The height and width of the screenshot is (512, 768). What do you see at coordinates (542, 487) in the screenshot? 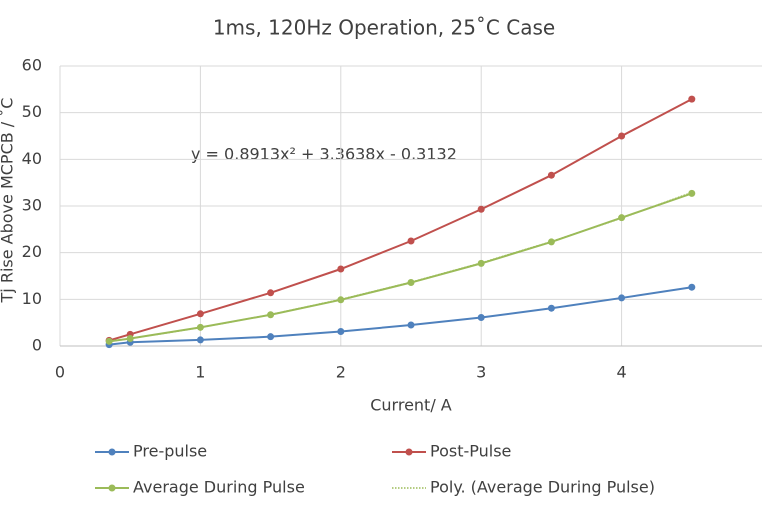
I see `legend-label: Poly. (Average During Pulse)` at bounding box center [542, 487].